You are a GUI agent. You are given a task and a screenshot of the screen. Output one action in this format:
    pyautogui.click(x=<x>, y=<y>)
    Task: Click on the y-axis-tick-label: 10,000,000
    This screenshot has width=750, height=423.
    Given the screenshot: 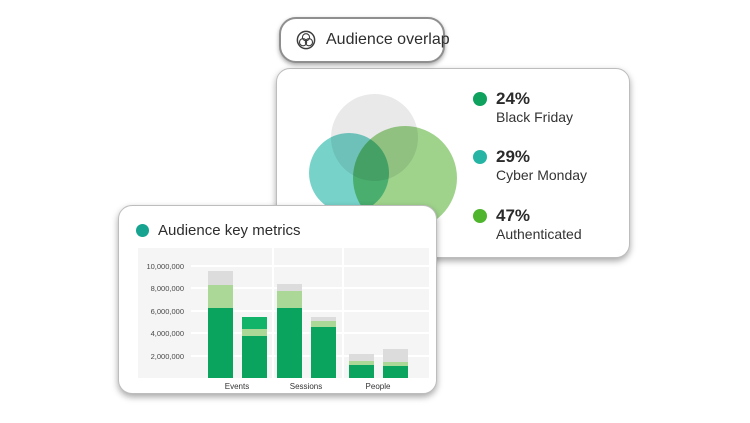 What is the action you would take?
    pyautogui.click(x=165, y=266)
    